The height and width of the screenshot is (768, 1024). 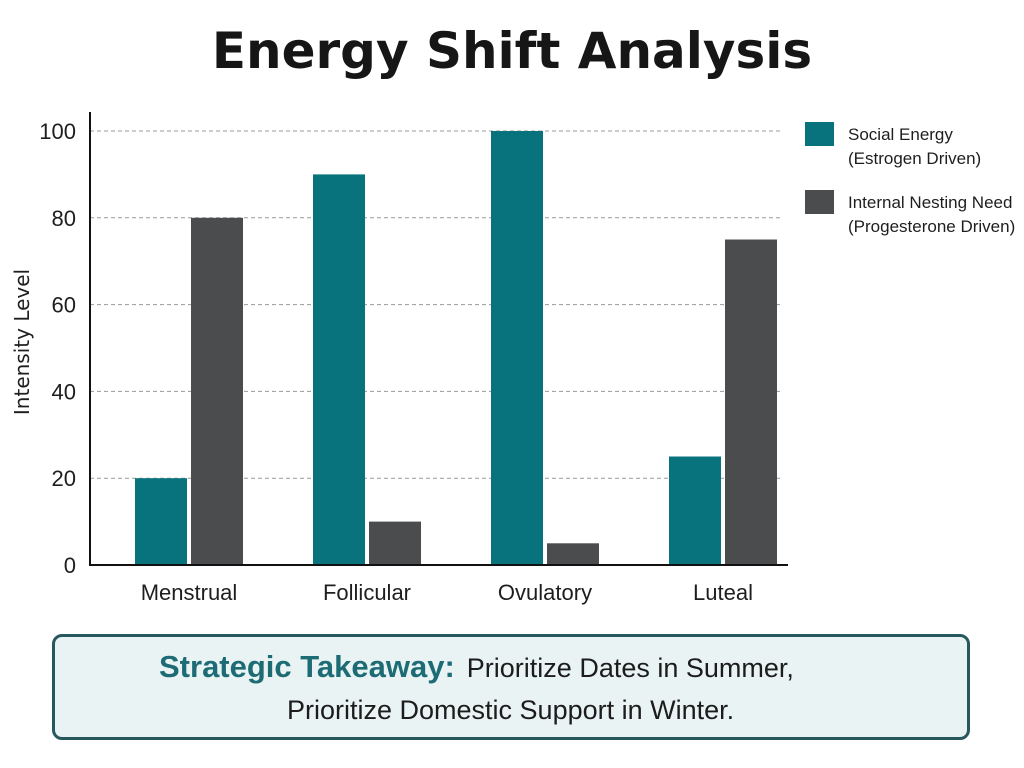 I want to click on x-tick-label: Luteal, so click(x=723, y=592).